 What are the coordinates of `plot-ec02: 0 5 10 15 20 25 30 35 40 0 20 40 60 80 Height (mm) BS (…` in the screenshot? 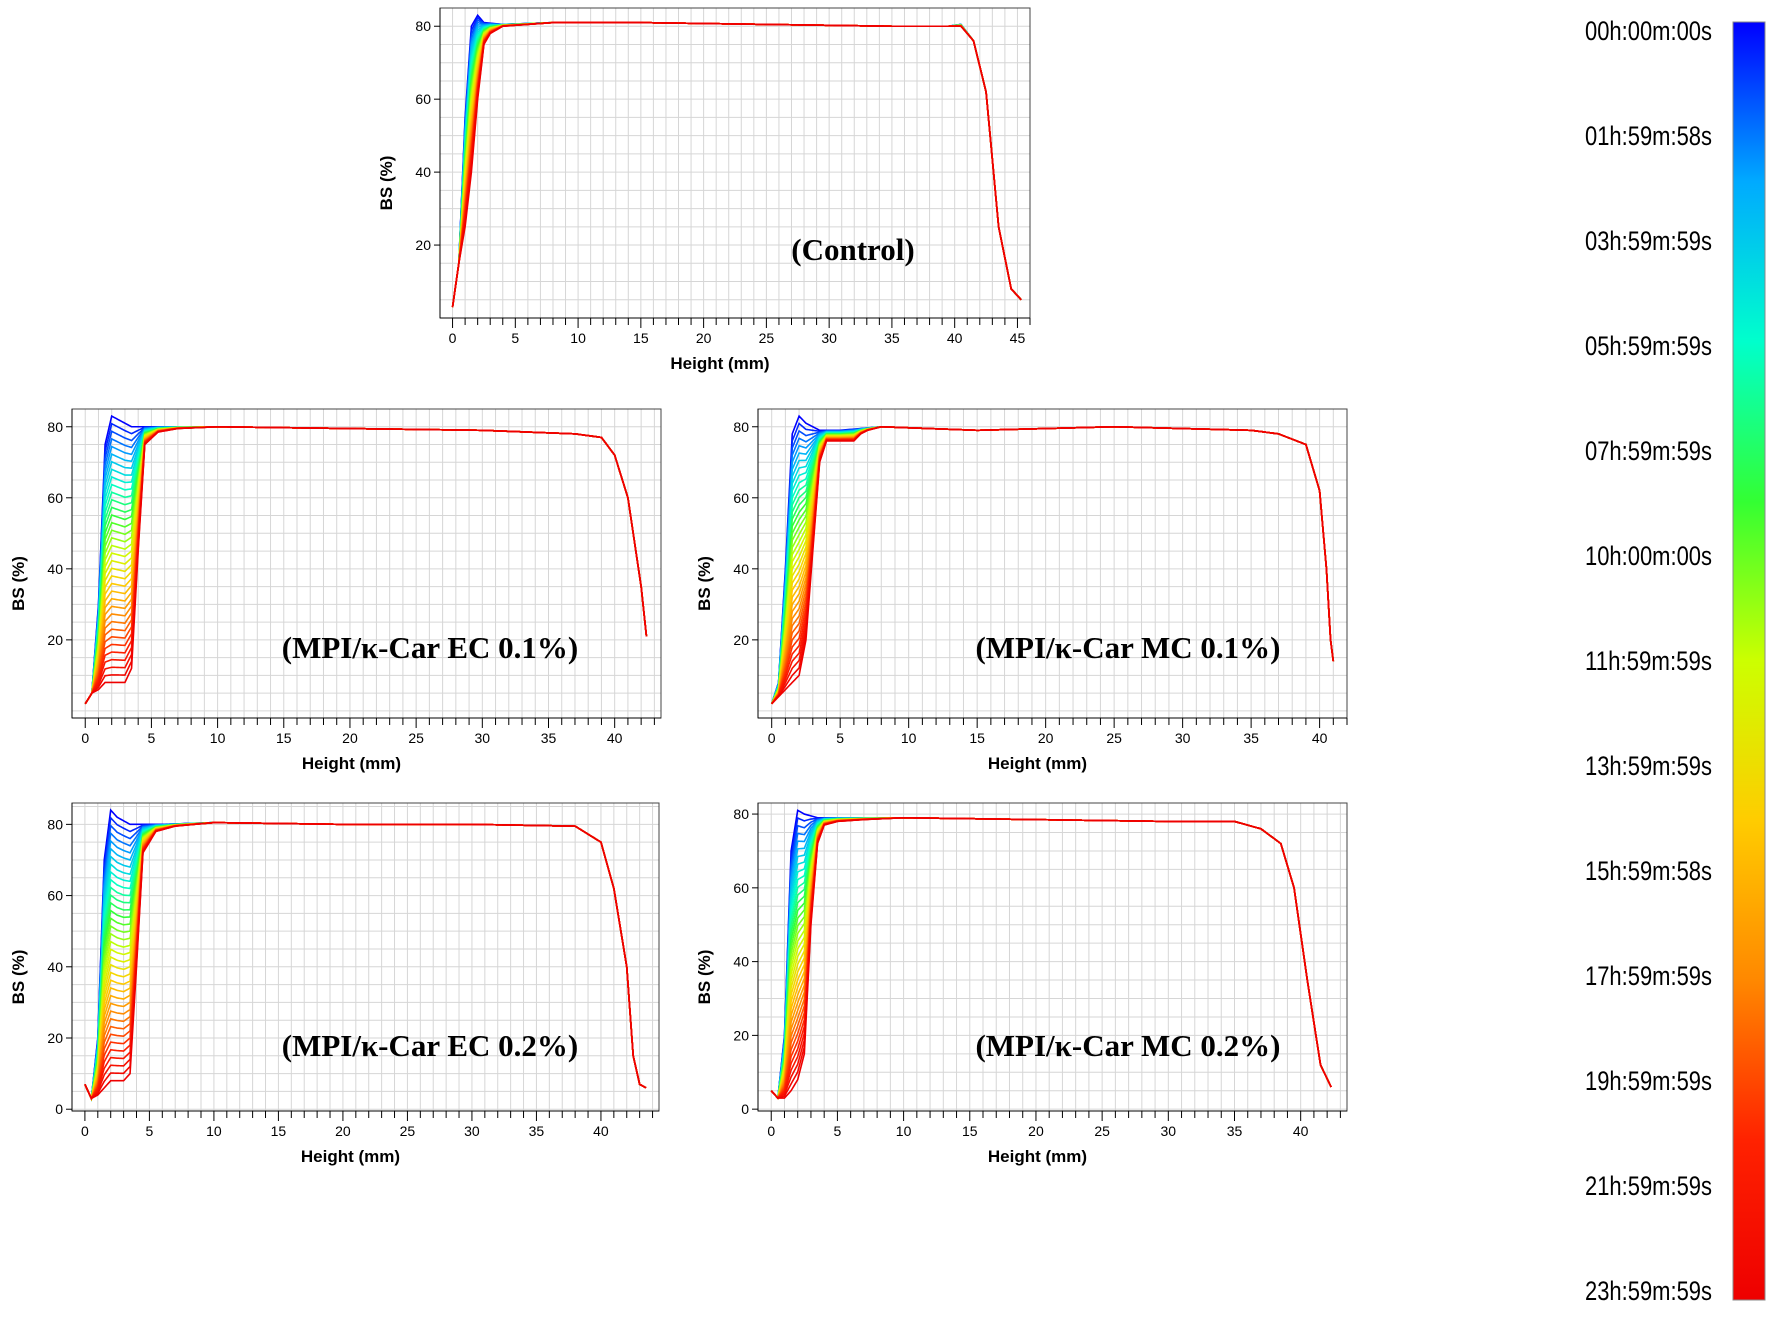 It's located at (334, 984).